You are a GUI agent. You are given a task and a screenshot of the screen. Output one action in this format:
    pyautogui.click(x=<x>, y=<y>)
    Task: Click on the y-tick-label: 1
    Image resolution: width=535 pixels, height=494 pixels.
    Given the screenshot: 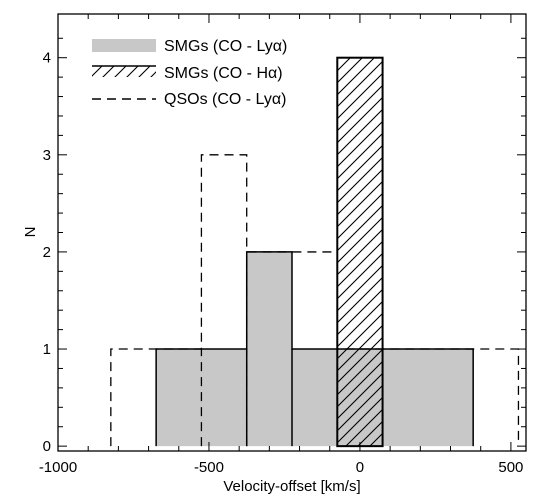 What is the action you would take?
    pyautogui.click(x=47, y=349)
    